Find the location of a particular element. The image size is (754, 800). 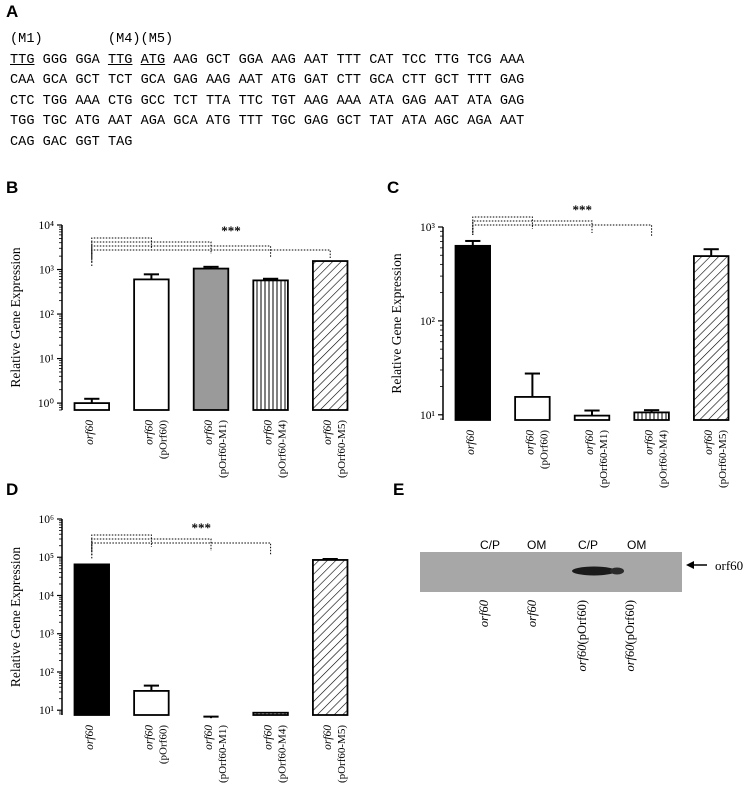

codon: GGG is located at coordinates (55, 60).